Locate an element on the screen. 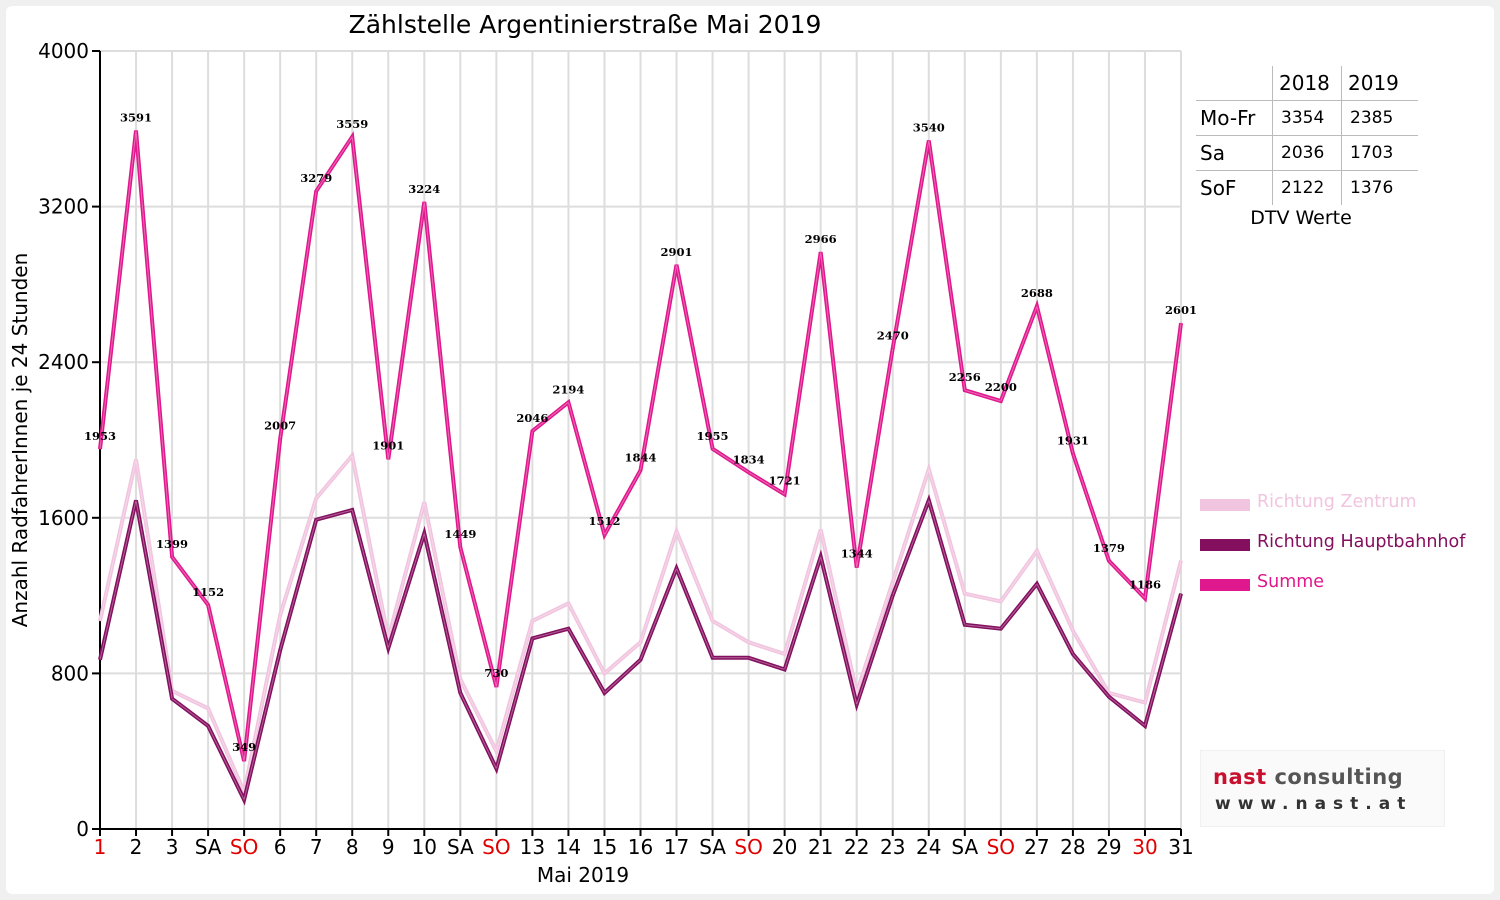 This screenshot has height=900, width=1500. x-tick-label: 6 is located at coordinates (280, 847).